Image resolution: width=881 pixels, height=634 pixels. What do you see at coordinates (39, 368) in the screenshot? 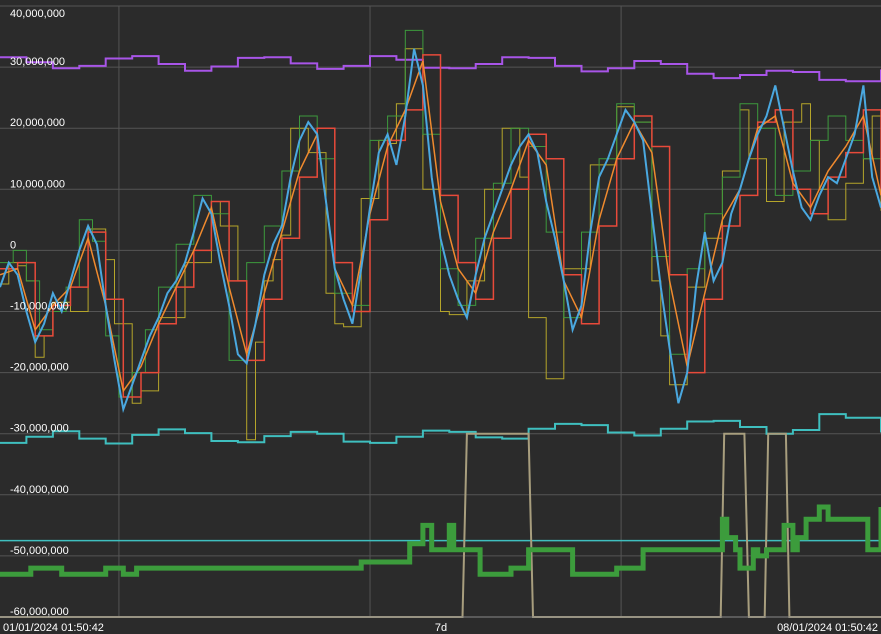
I see `y-tick-label: -20,000,000` at bounding box center [39, 368].